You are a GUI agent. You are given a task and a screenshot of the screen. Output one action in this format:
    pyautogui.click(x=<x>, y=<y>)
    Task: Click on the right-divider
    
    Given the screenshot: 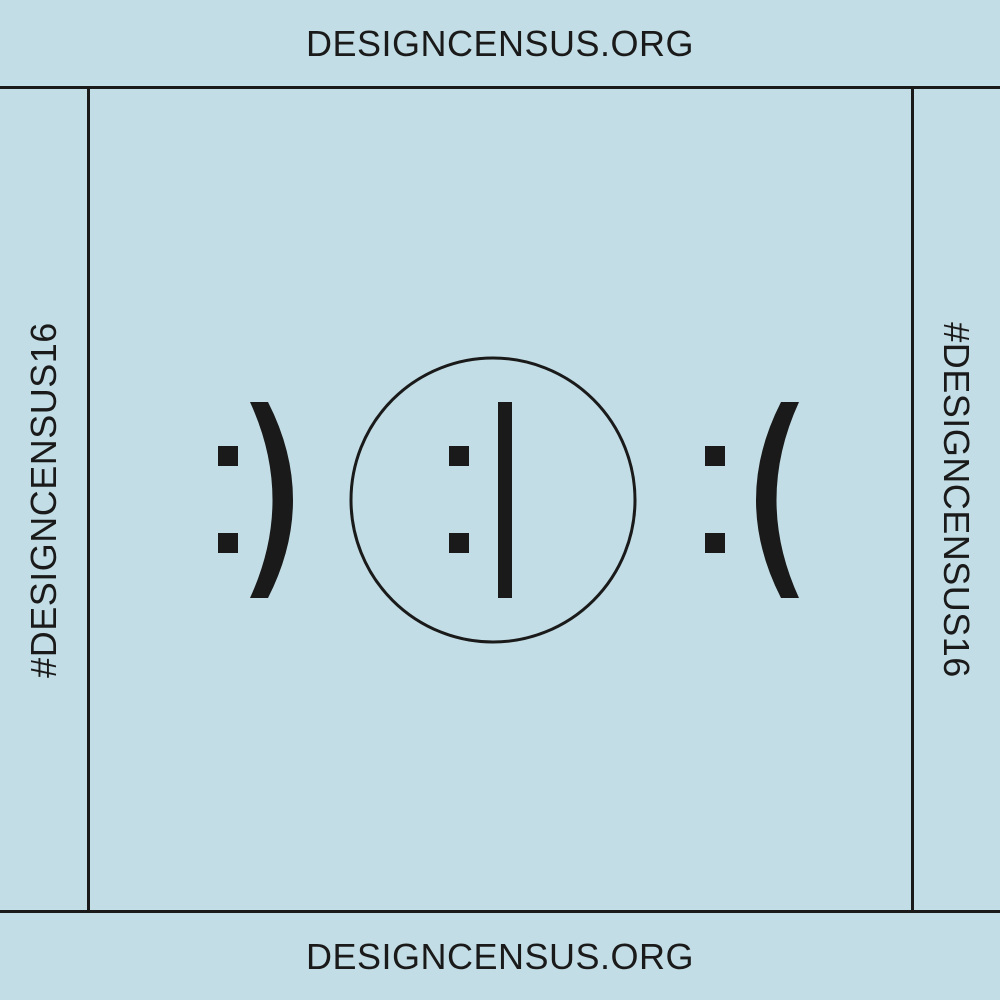 What is the action you would take?
    pyautogui.click(x=912, y=499)
    